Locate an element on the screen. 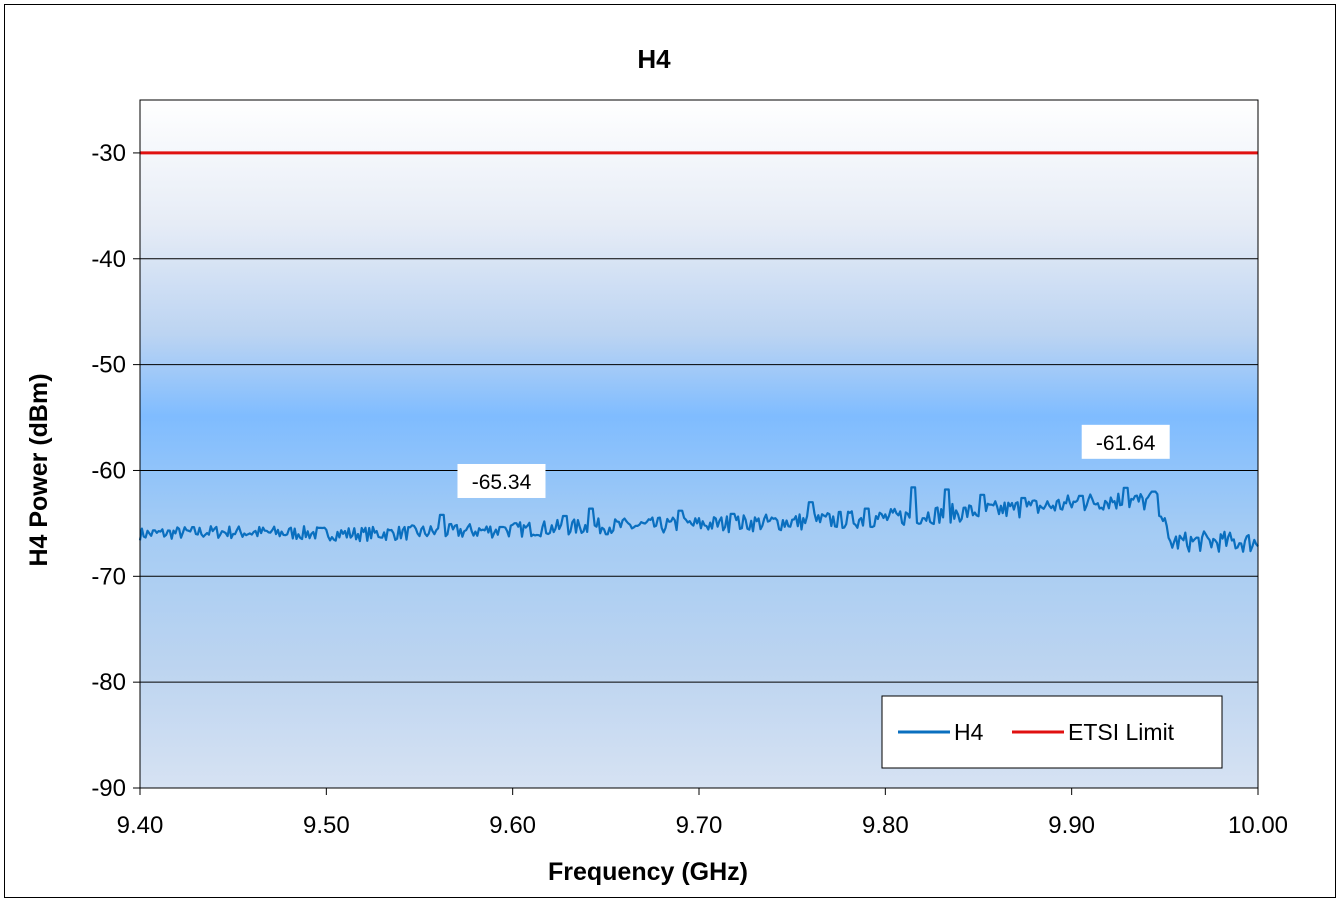 This screenshot has height=902, width=1340. legend-h4-label: H4 is located at coordinates (969, 732).